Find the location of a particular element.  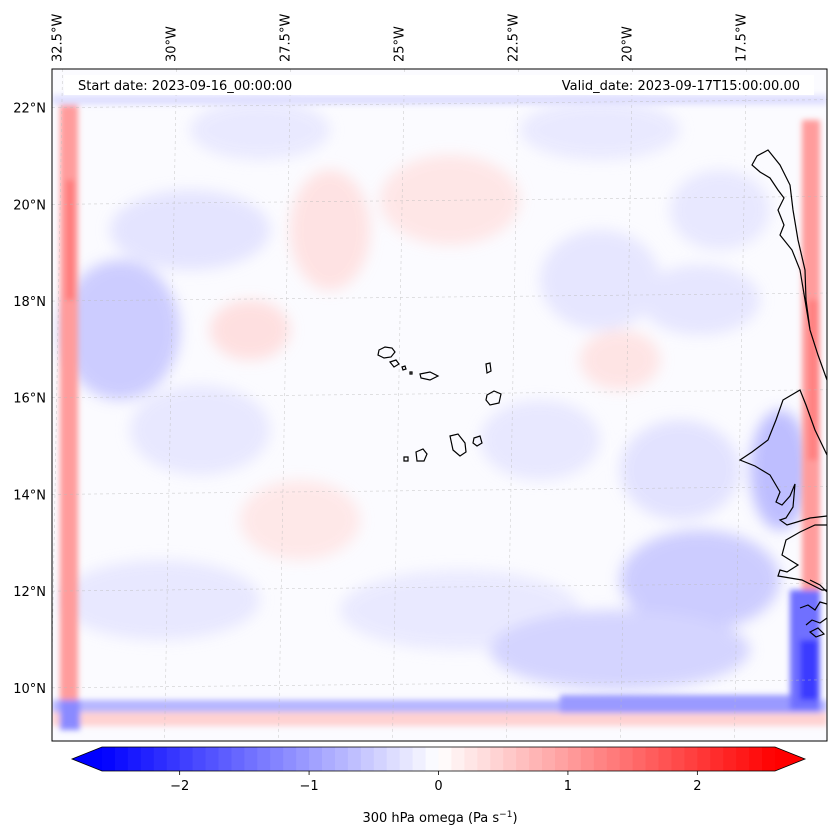

colorbar: −2 −1 0 1 2 300 hPa omega (Pa s−1) is located at coordinates (438, 786).